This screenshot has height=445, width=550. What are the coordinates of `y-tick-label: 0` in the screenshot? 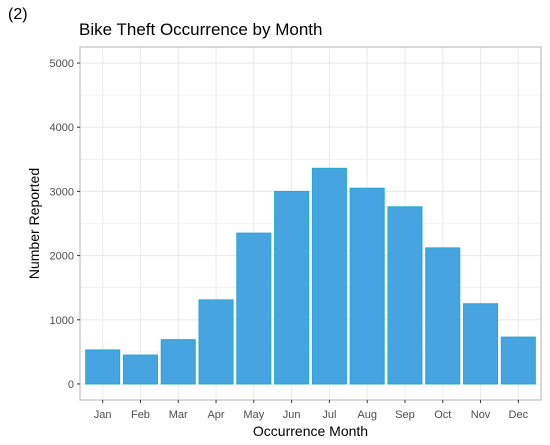 It's located at (71, 385).